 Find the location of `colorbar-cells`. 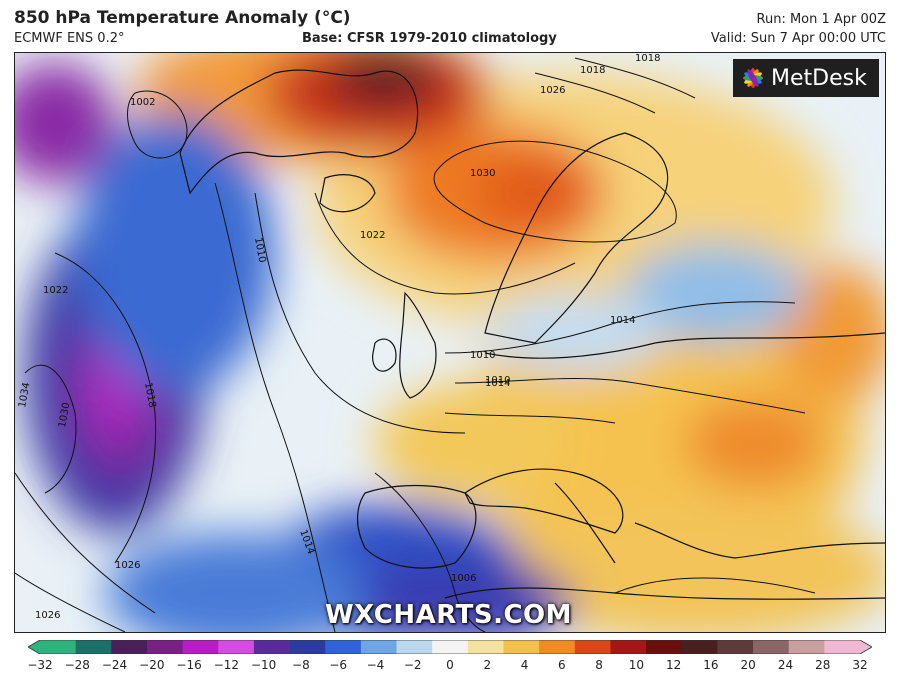

colorbar-cells is located at coordinates (450, 647).